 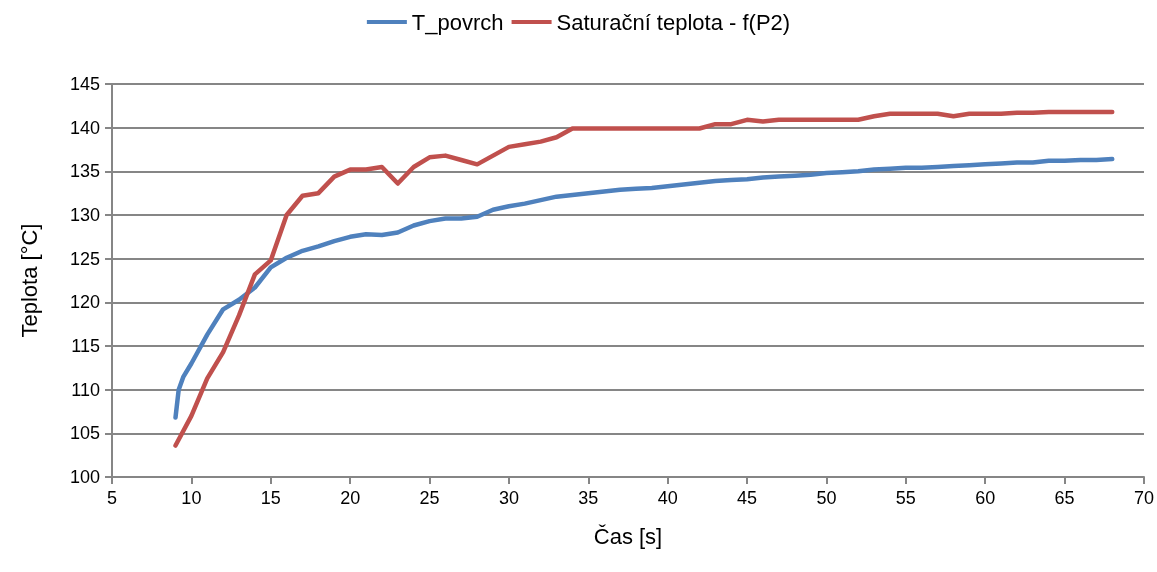 What do you see at coordinates (85, 346) in the screenshot?
I see `y-tick-label: 115` at bounding box center [85, 346].